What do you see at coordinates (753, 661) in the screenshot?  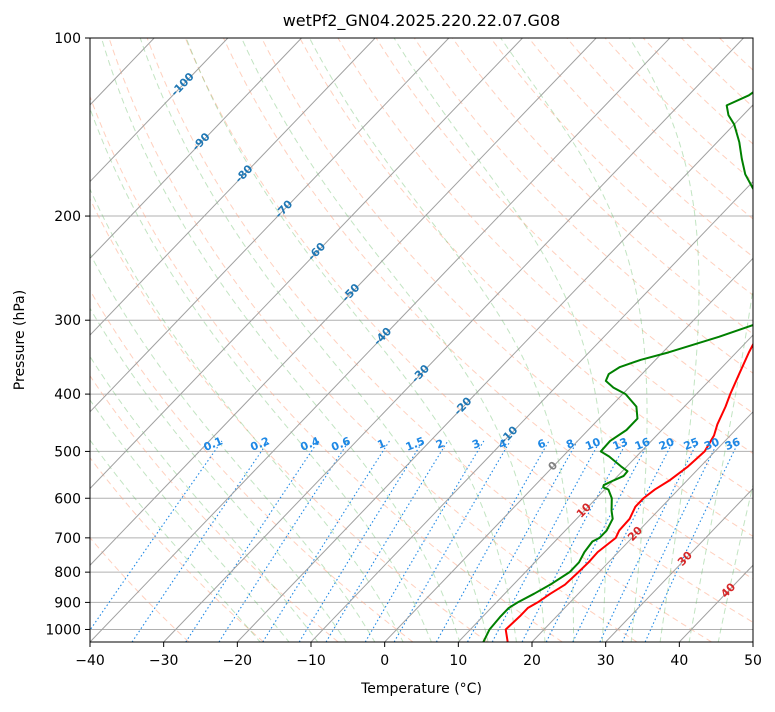 I see `x-tick-label: 50` at bounding box center [753, 661].